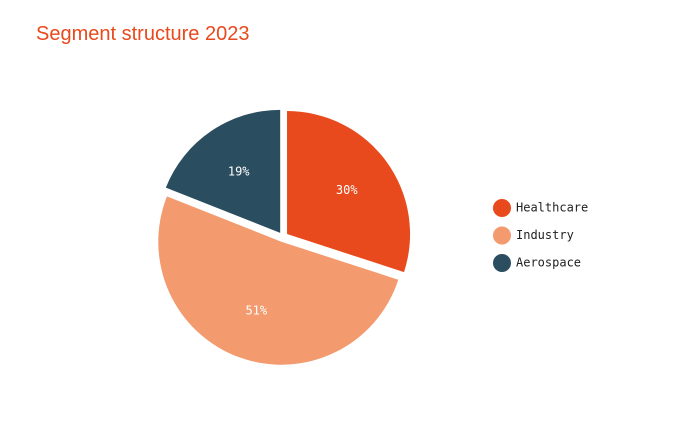  I want to click on legend-label: Healthcare, so click(552, 208).